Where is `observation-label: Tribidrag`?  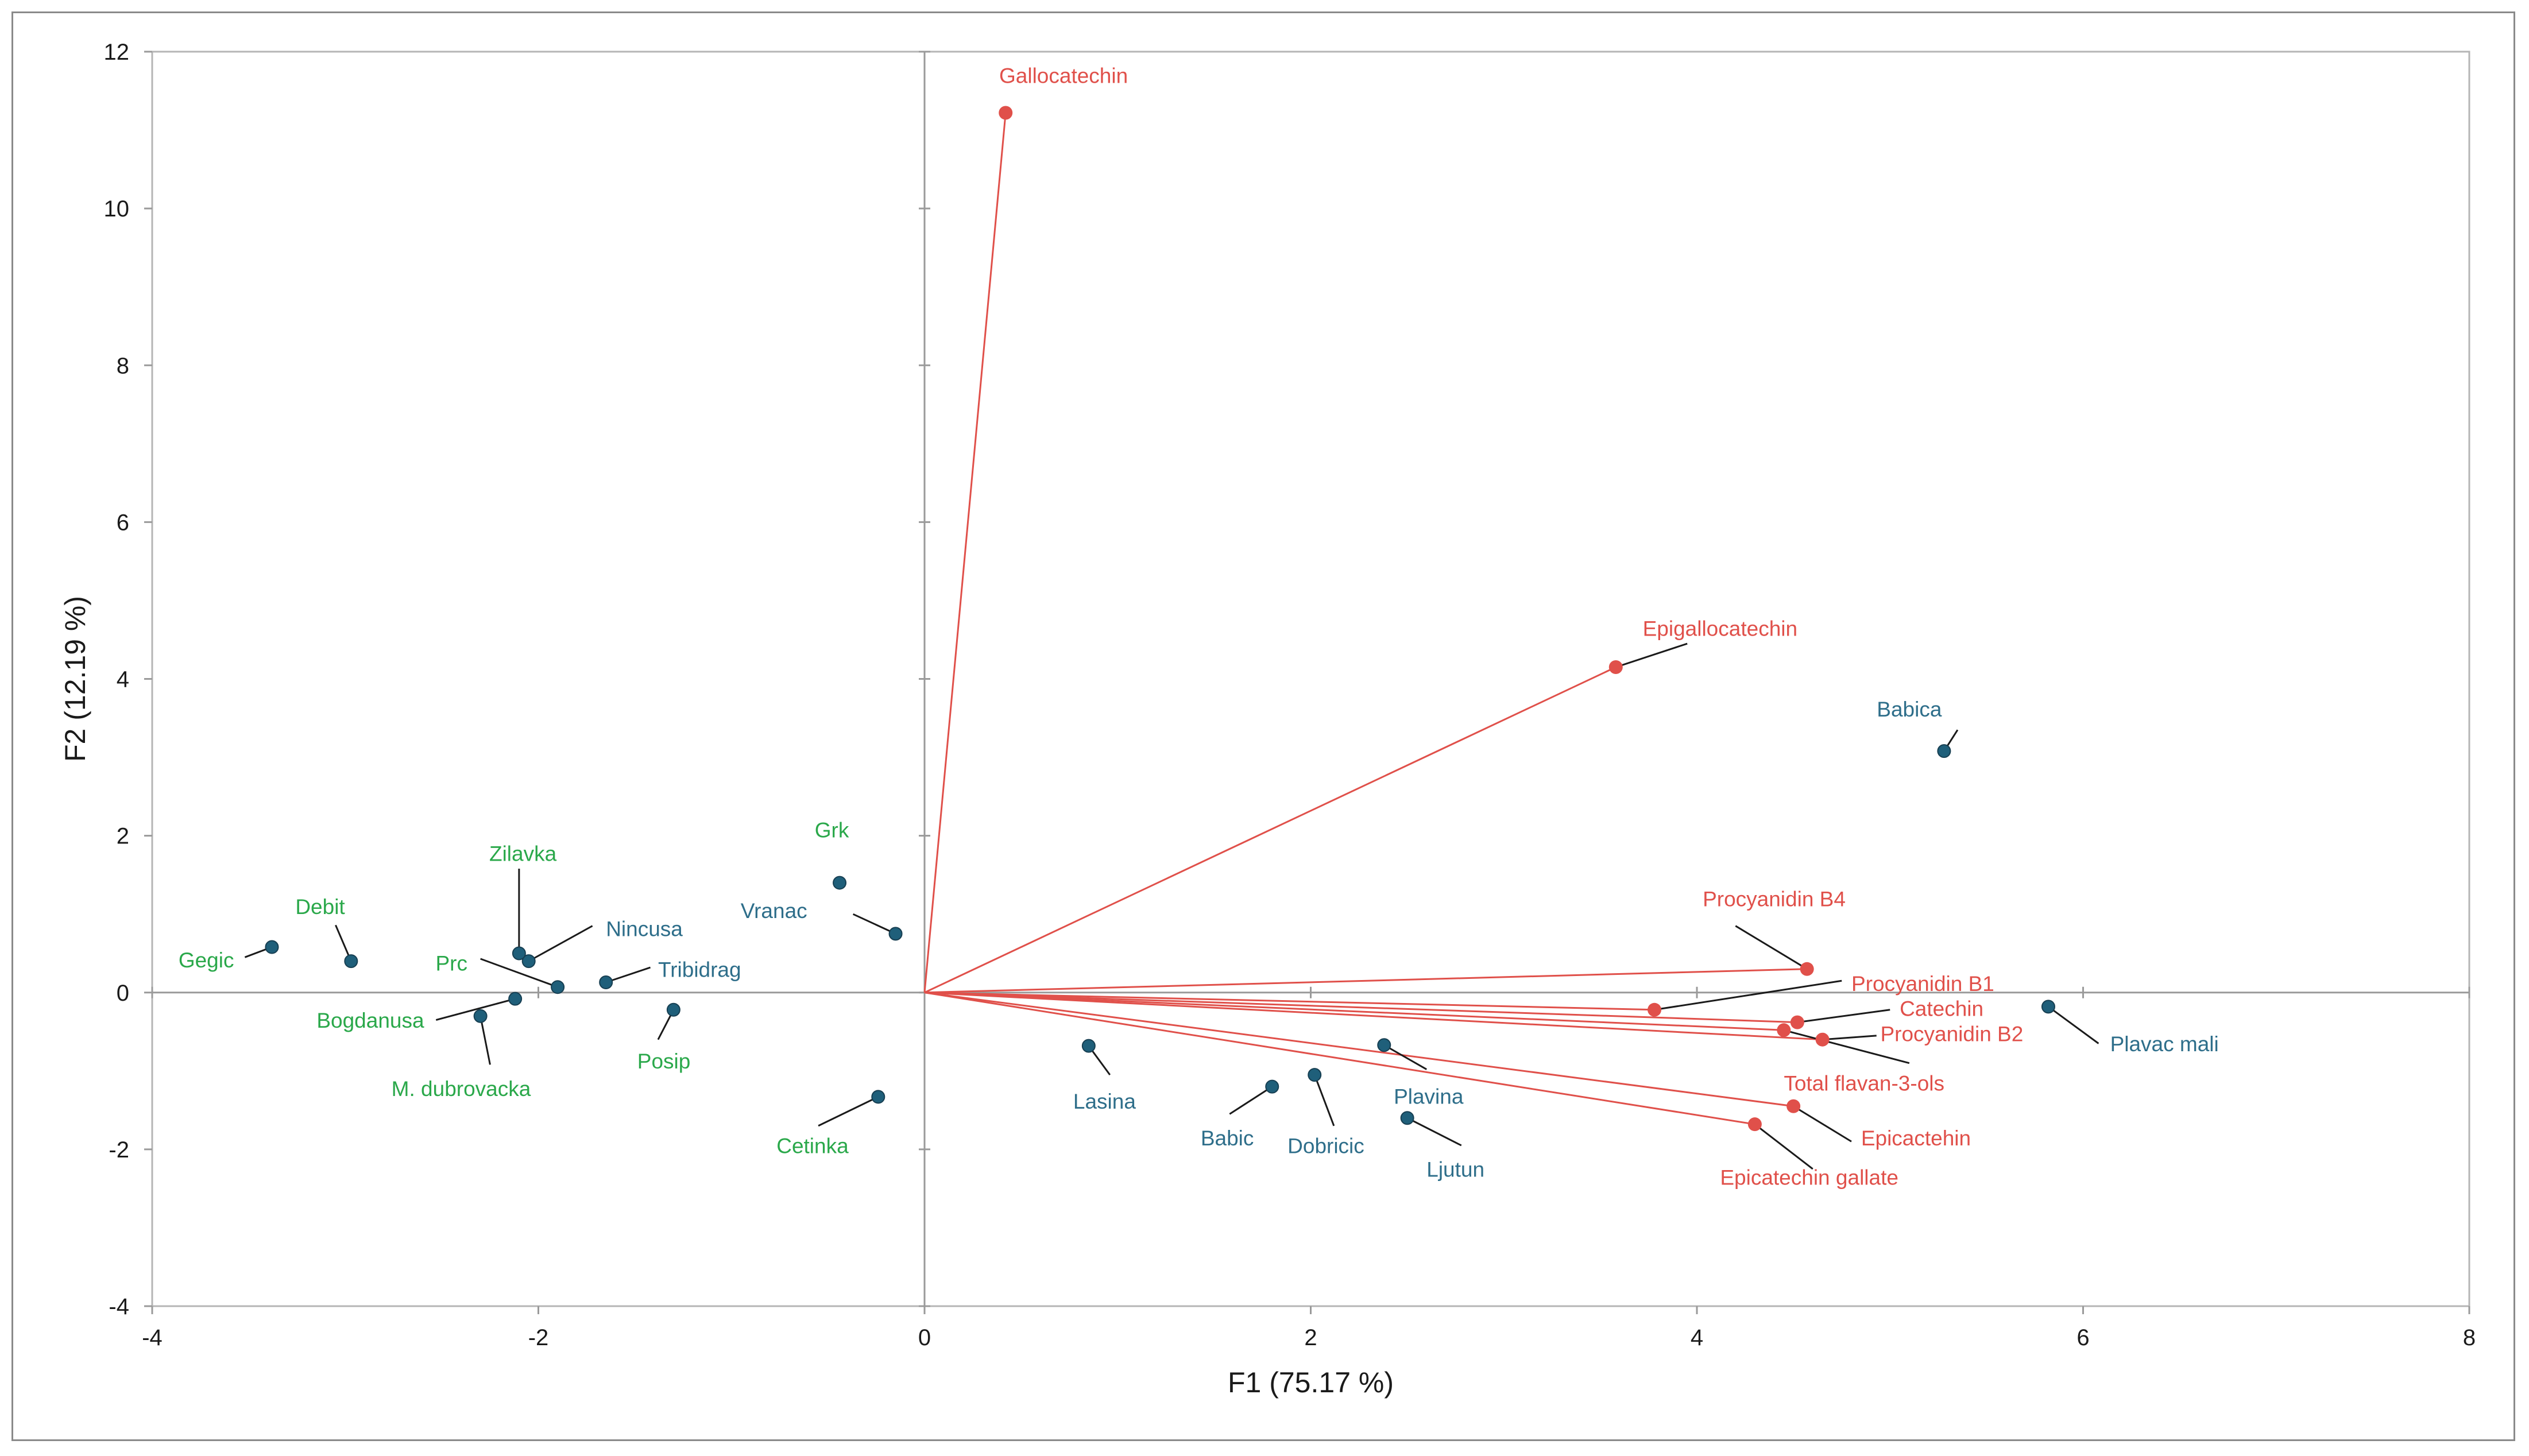
observation-label: Tribidrag is located at coordinates (699, 969).